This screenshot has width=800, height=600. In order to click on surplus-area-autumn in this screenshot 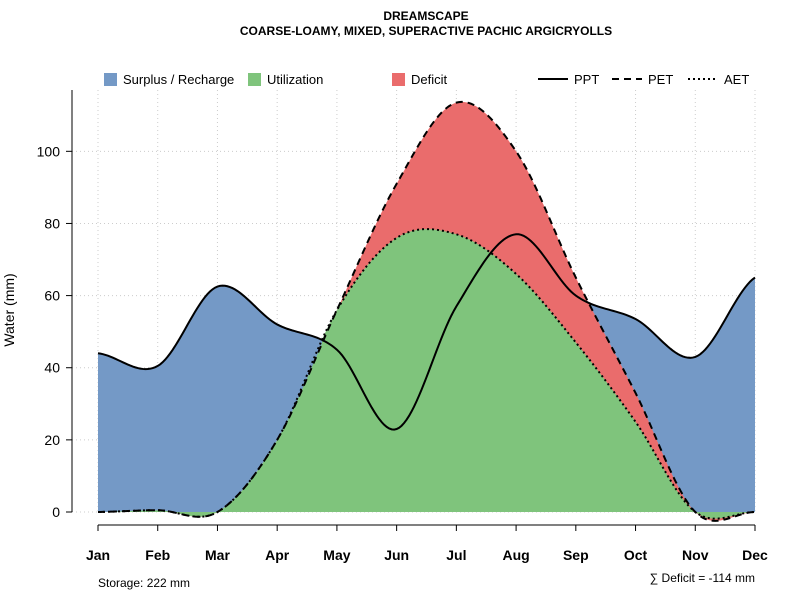, I will do `click(680, 394)`.